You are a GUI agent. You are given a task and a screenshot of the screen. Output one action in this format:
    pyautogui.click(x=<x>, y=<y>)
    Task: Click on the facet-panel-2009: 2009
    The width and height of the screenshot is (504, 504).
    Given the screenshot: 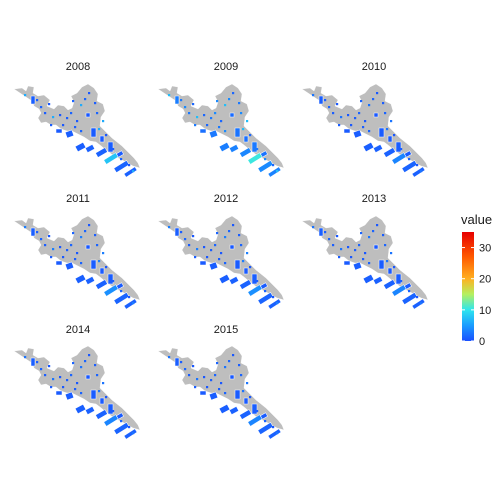 What is the action you would take?
    pyautogui.click(x=221, y=119)
    